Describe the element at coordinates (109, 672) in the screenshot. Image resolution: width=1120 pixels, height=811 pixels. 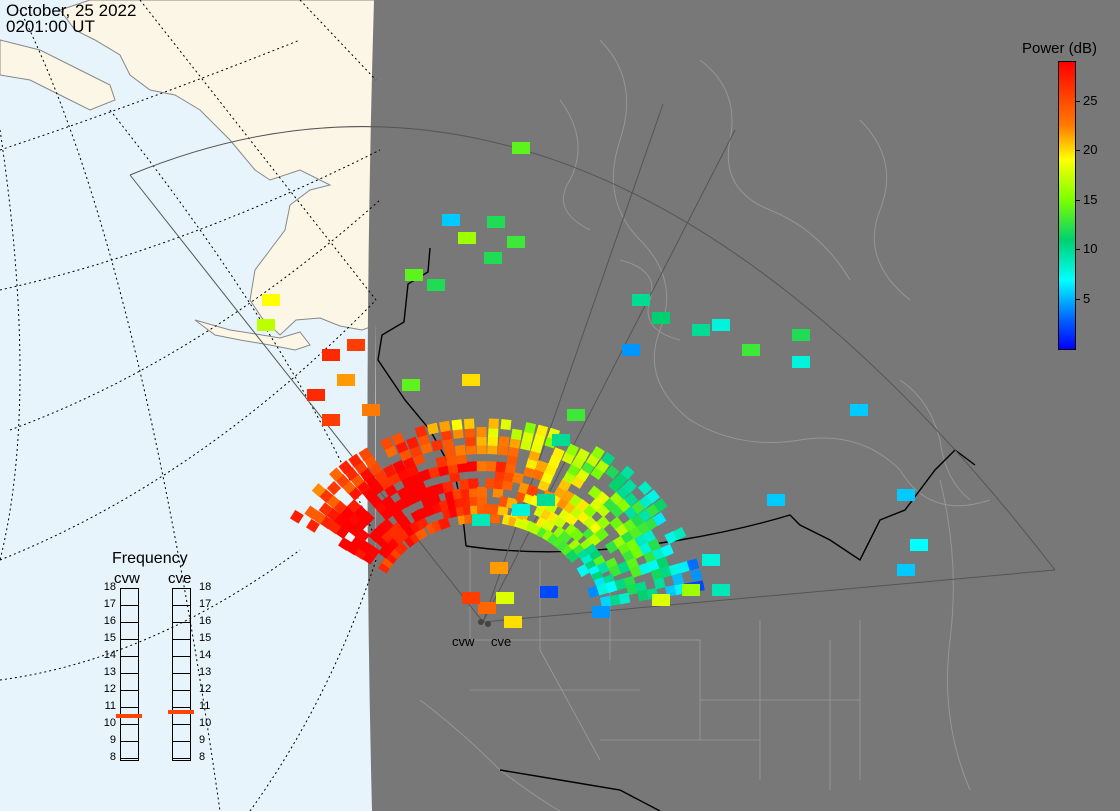
I see `freq-tick-label-left: 13` at that location.